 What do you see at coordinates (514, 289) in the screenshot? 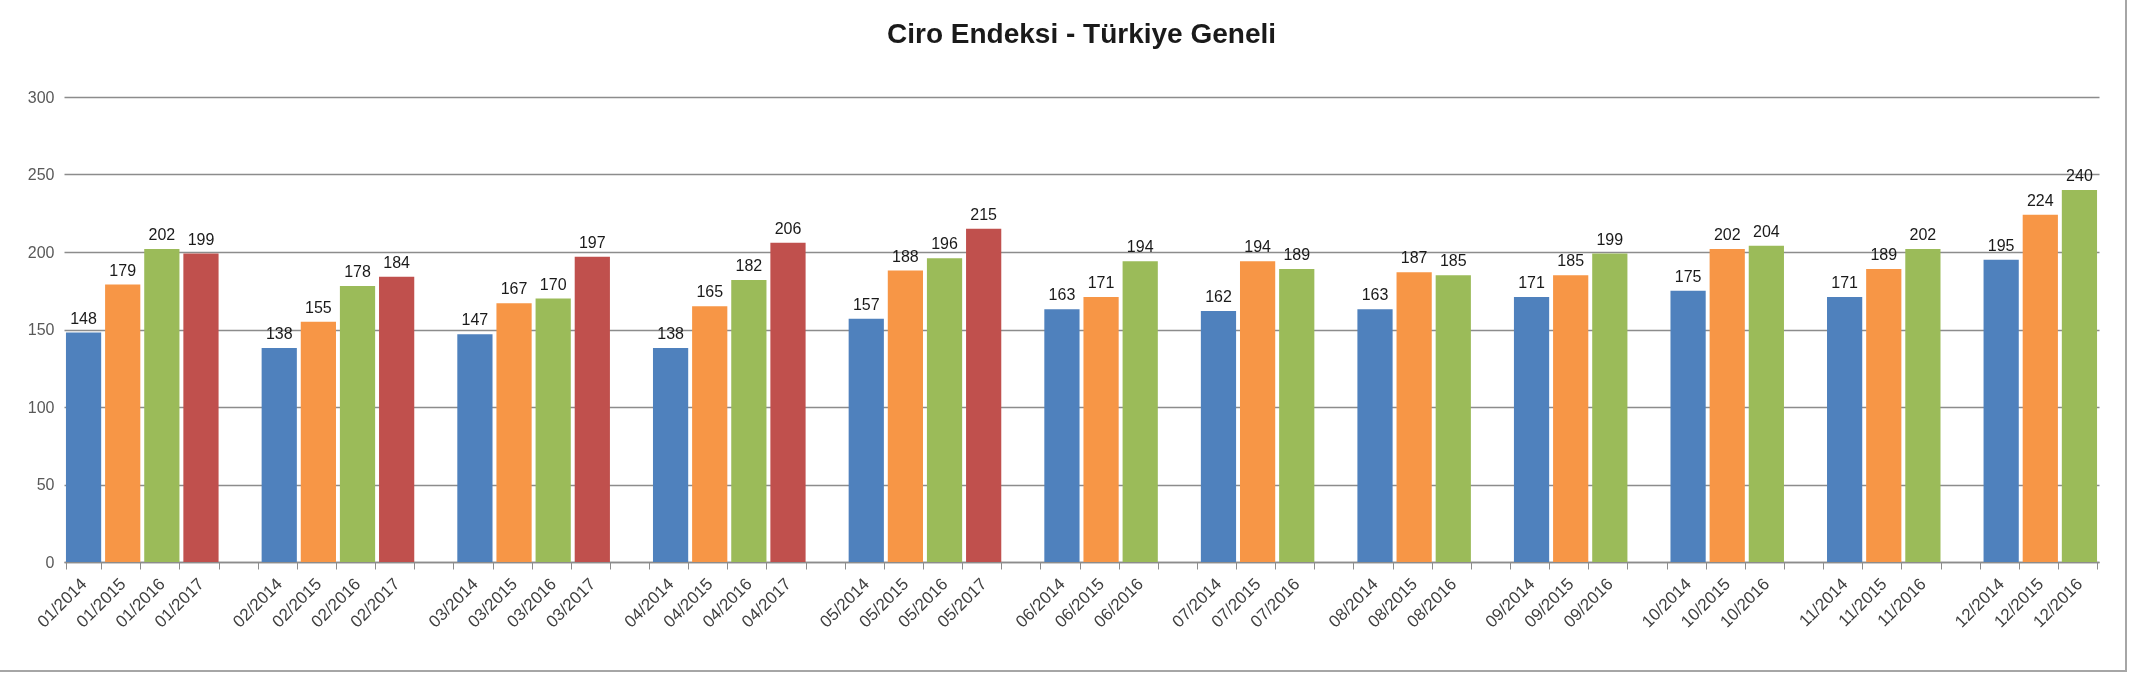
I see `data-label: 167` at bounding box center [514, 289].